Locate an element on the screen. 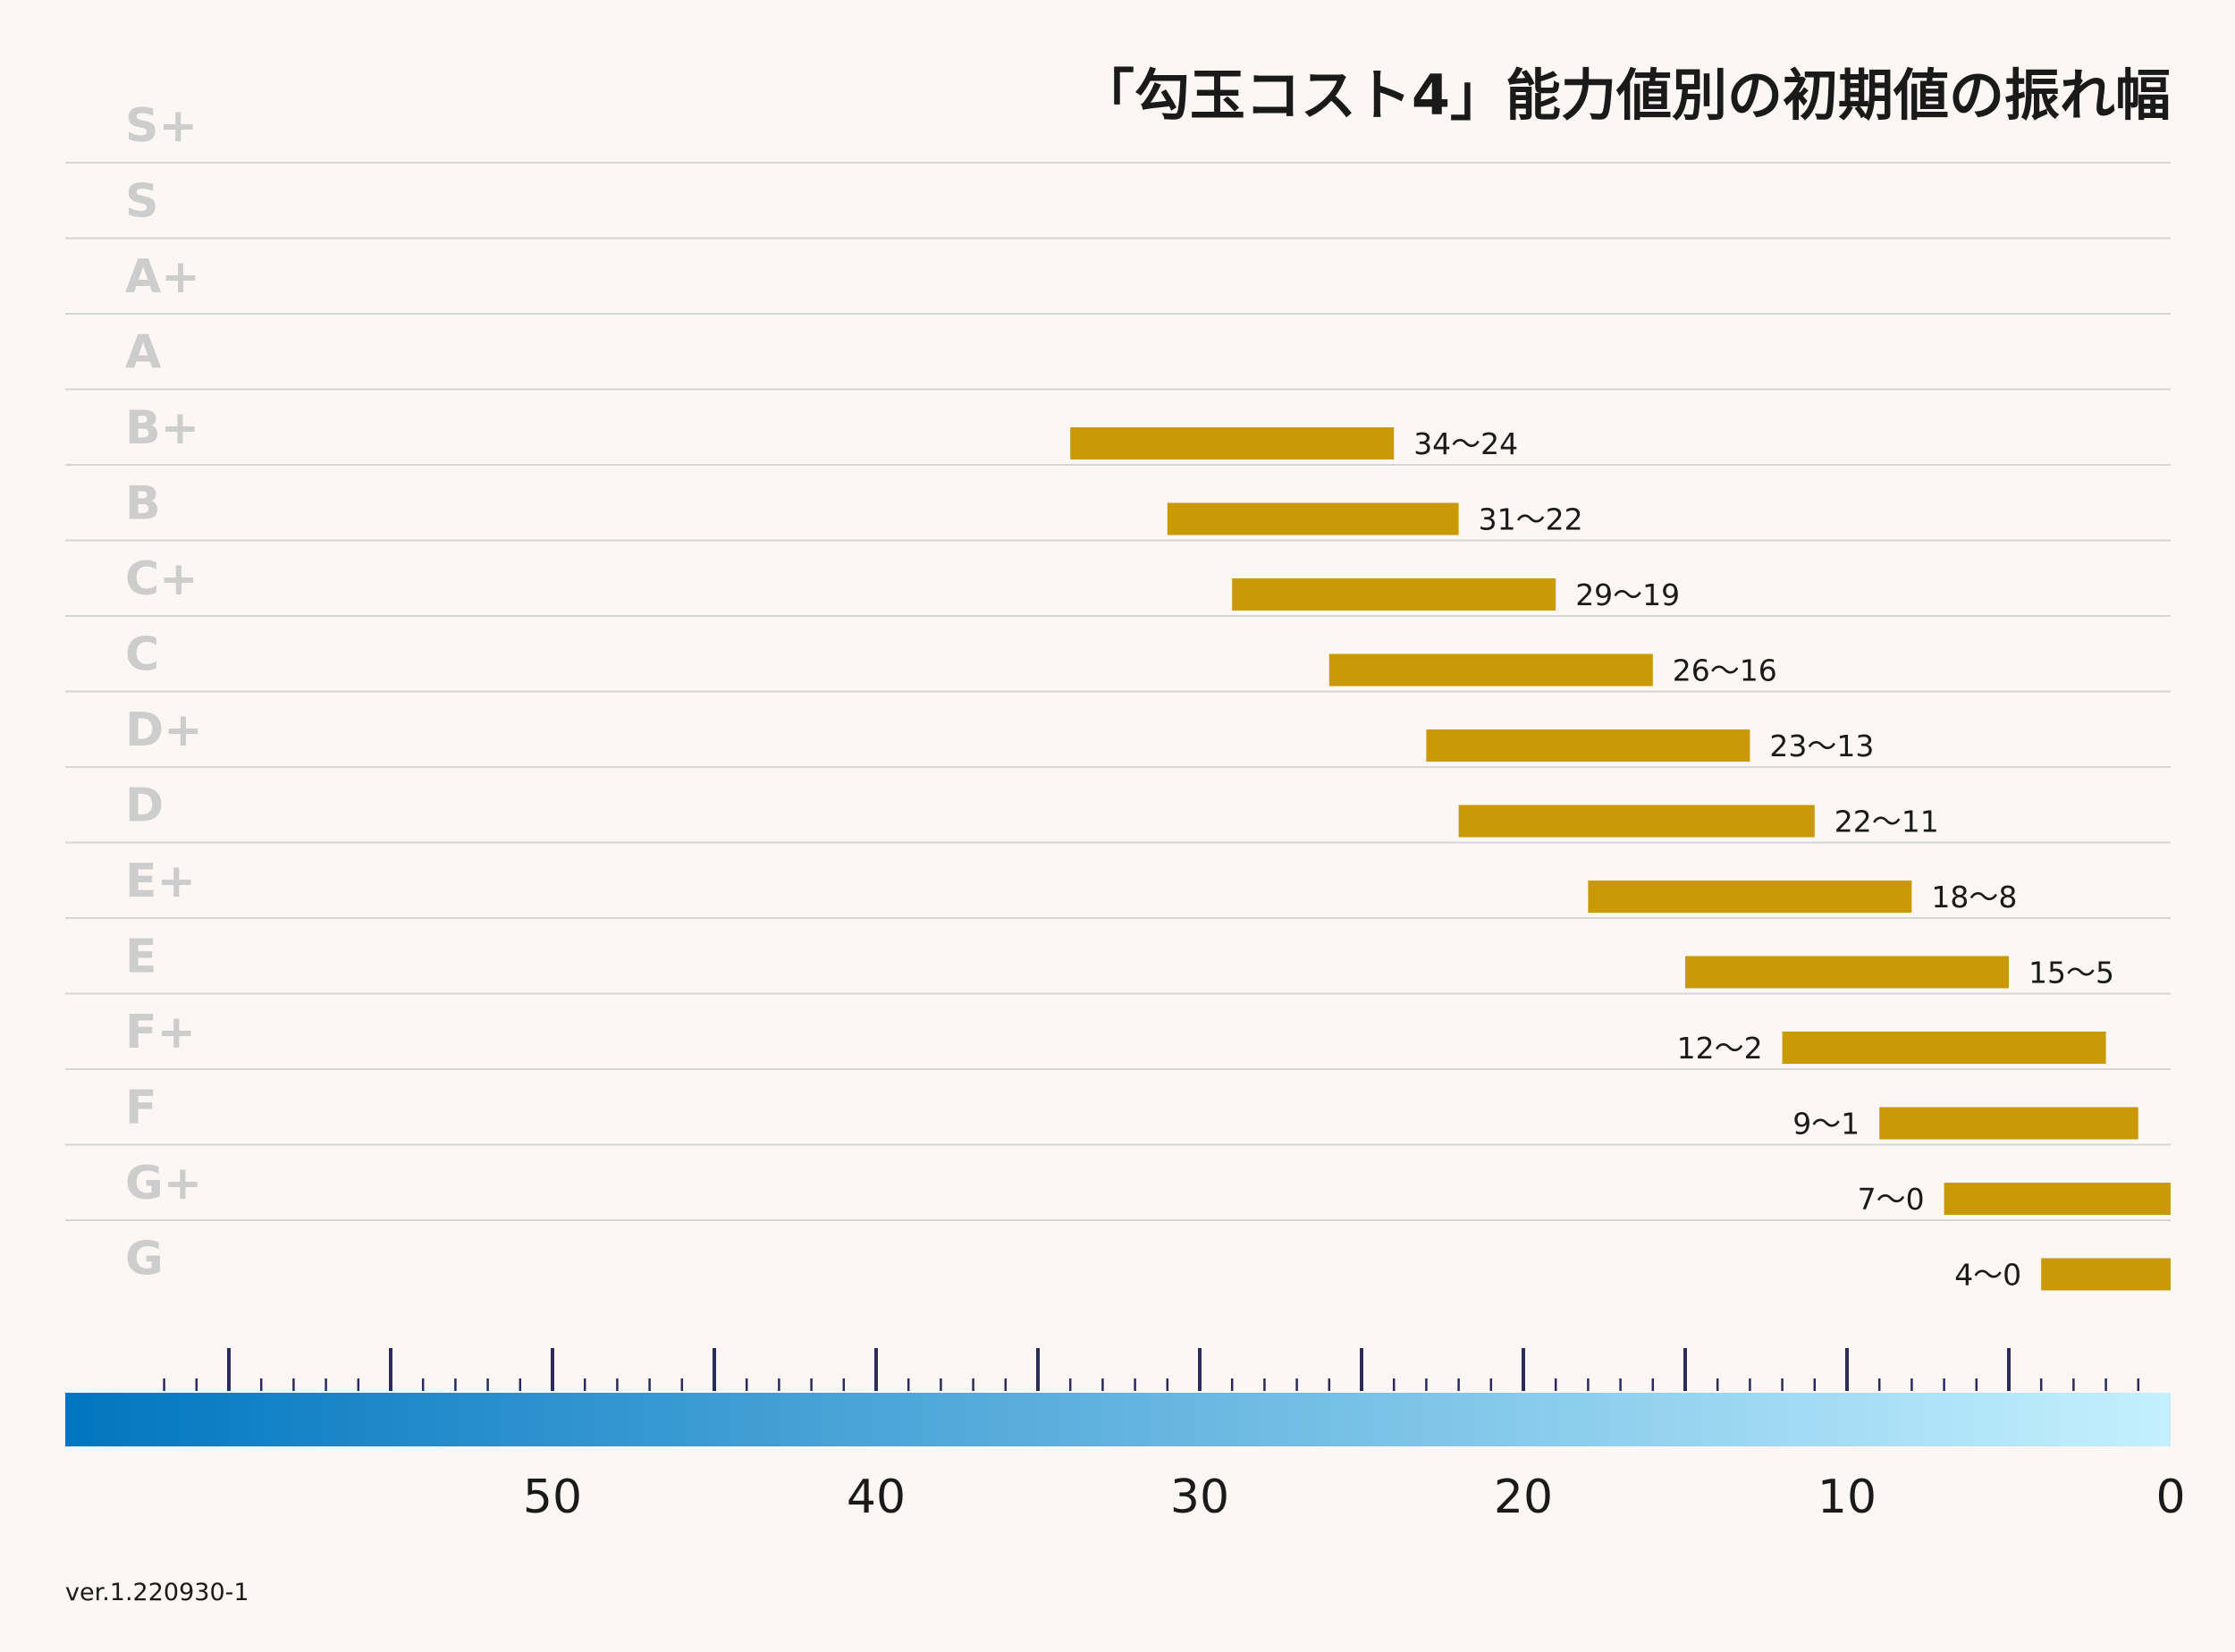  range-label: 15〜5 is located at coordinates (2071, 973).